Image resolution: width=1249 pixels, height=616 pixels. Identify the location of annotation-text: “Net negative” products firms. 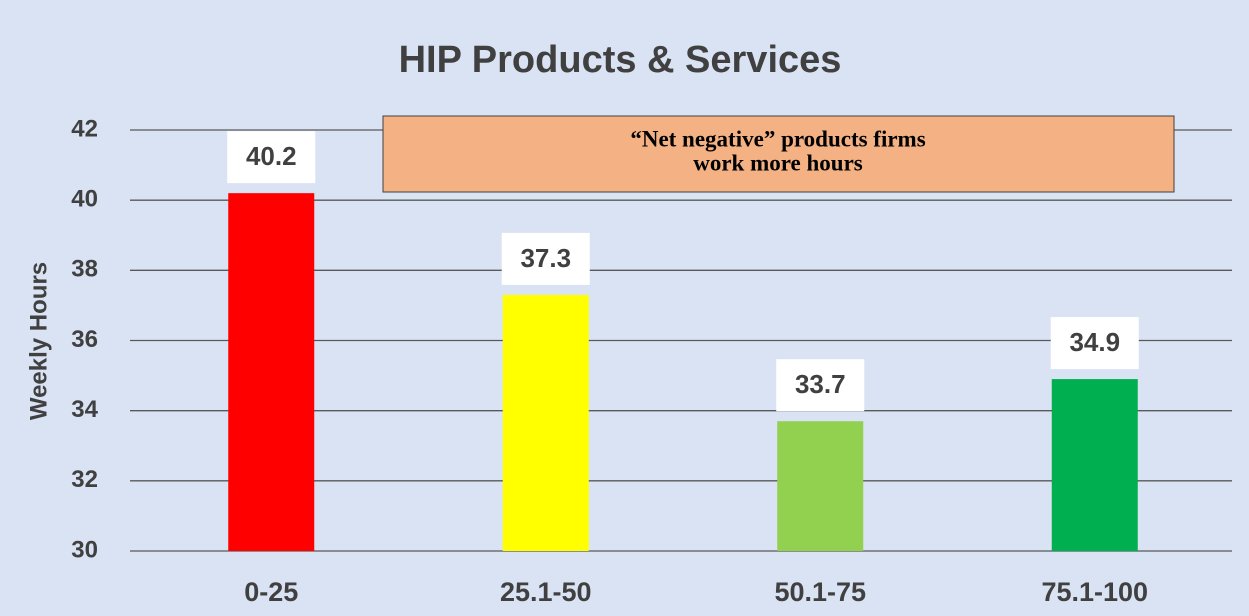
(777, 138).